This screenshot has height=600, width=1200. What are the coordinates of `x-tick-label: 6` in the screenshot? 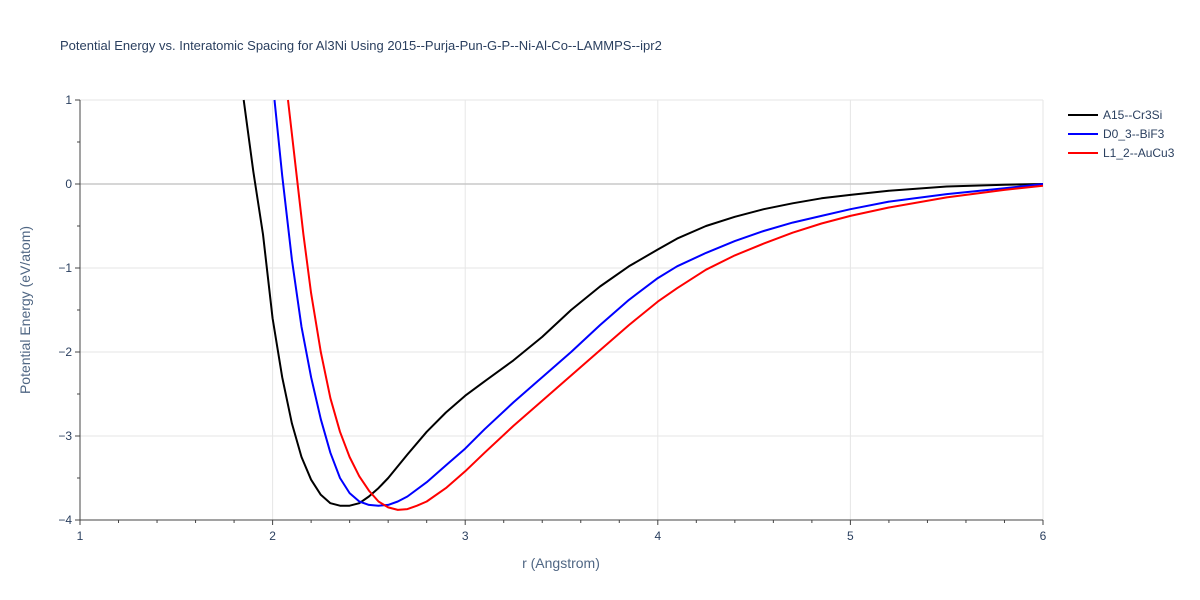 It's located at (1043, 536).